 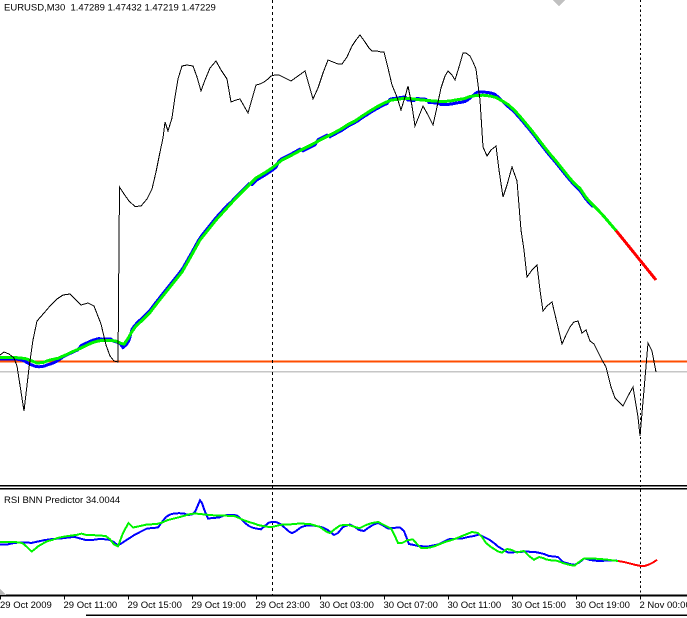 I want to click on svg-text: 30 Oct 03:00, so click(x=347, y=605).